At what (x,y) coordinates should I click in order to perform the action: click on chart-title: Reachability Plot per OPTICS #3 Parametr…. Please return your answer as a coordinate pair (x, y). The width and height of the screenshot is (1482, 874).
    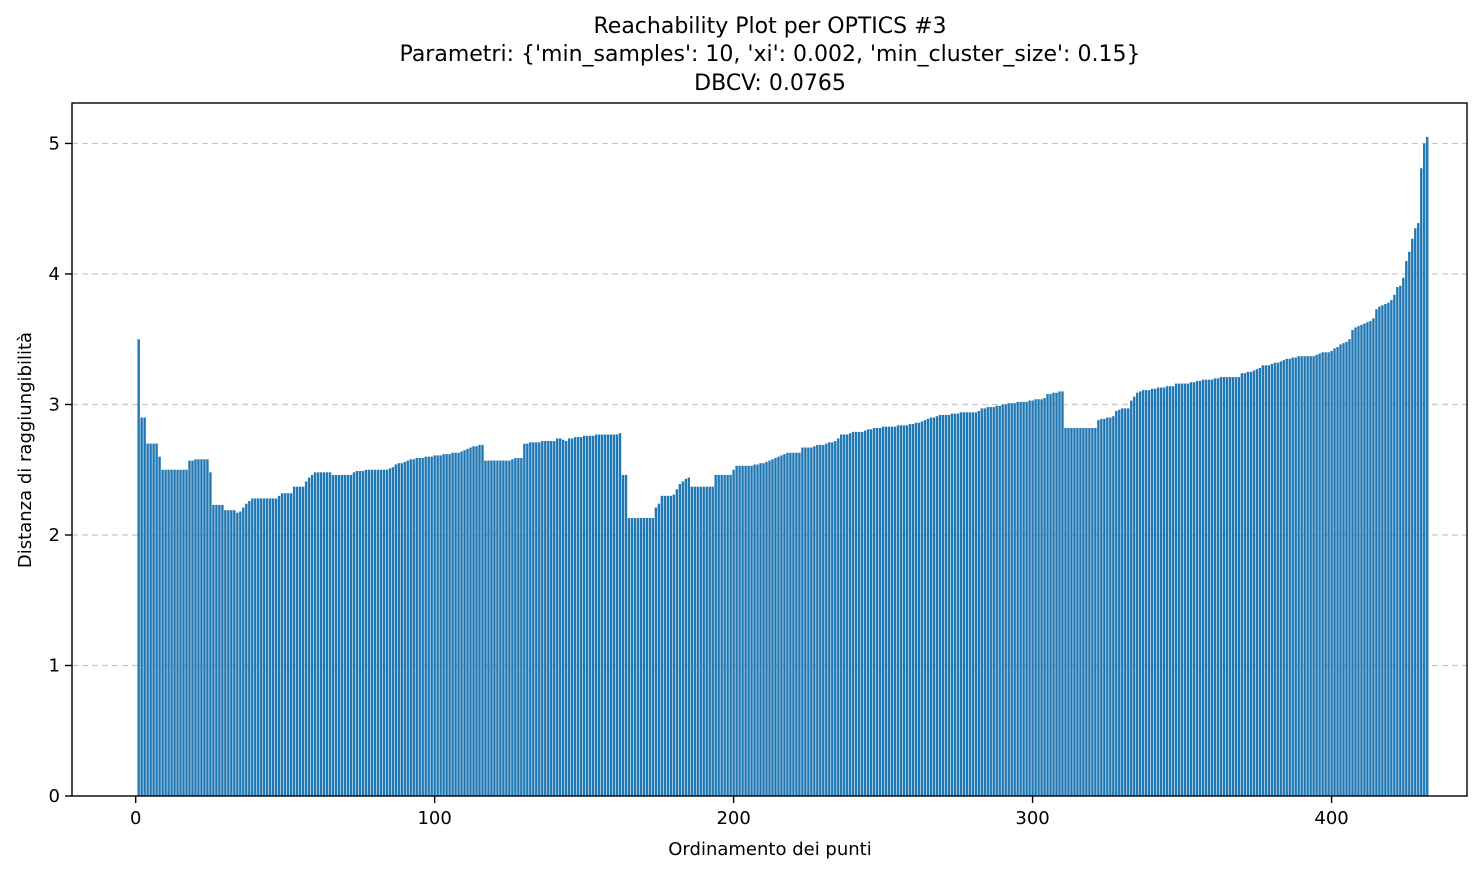
    Looking at the image, I should click on (770, 55).